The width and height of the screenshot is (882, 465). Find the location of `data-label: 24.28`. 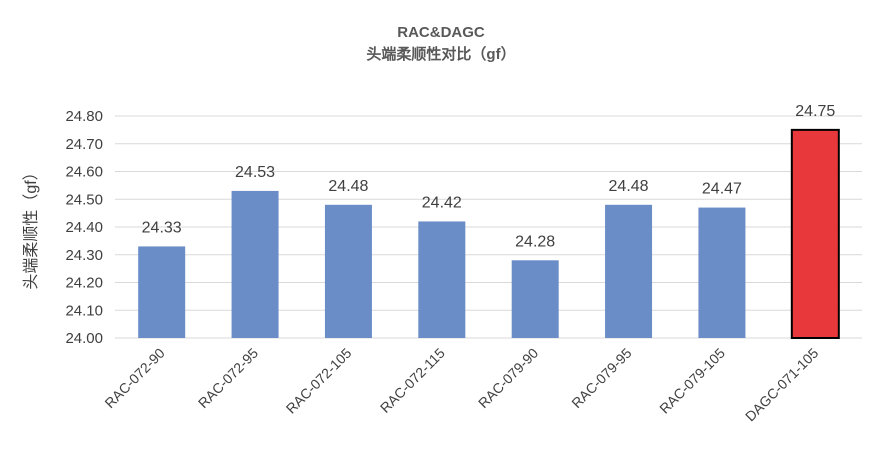

data-label: 24.28 is located at coordinates (535, 241).